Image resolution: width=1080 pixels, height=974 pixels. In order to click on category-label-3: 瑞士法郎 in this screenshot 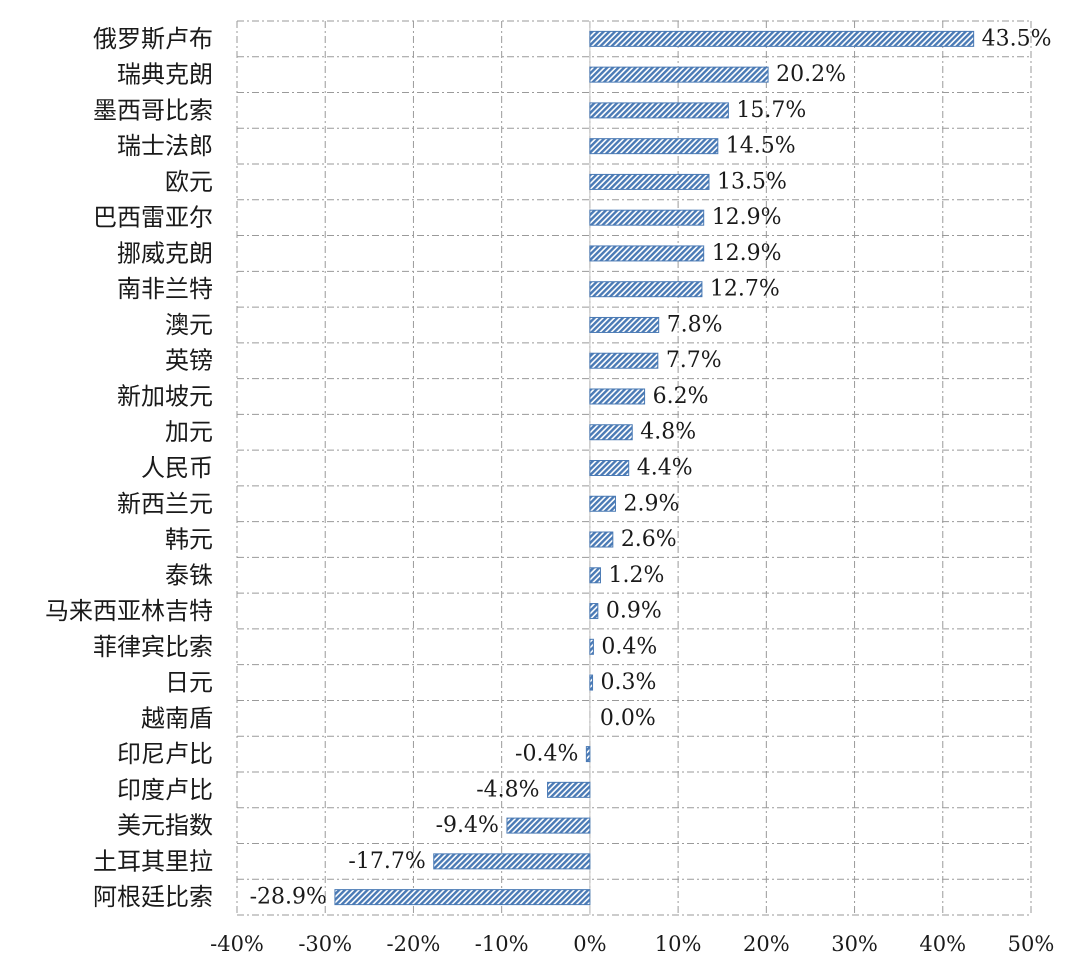, I will do `click(165, 146)`.